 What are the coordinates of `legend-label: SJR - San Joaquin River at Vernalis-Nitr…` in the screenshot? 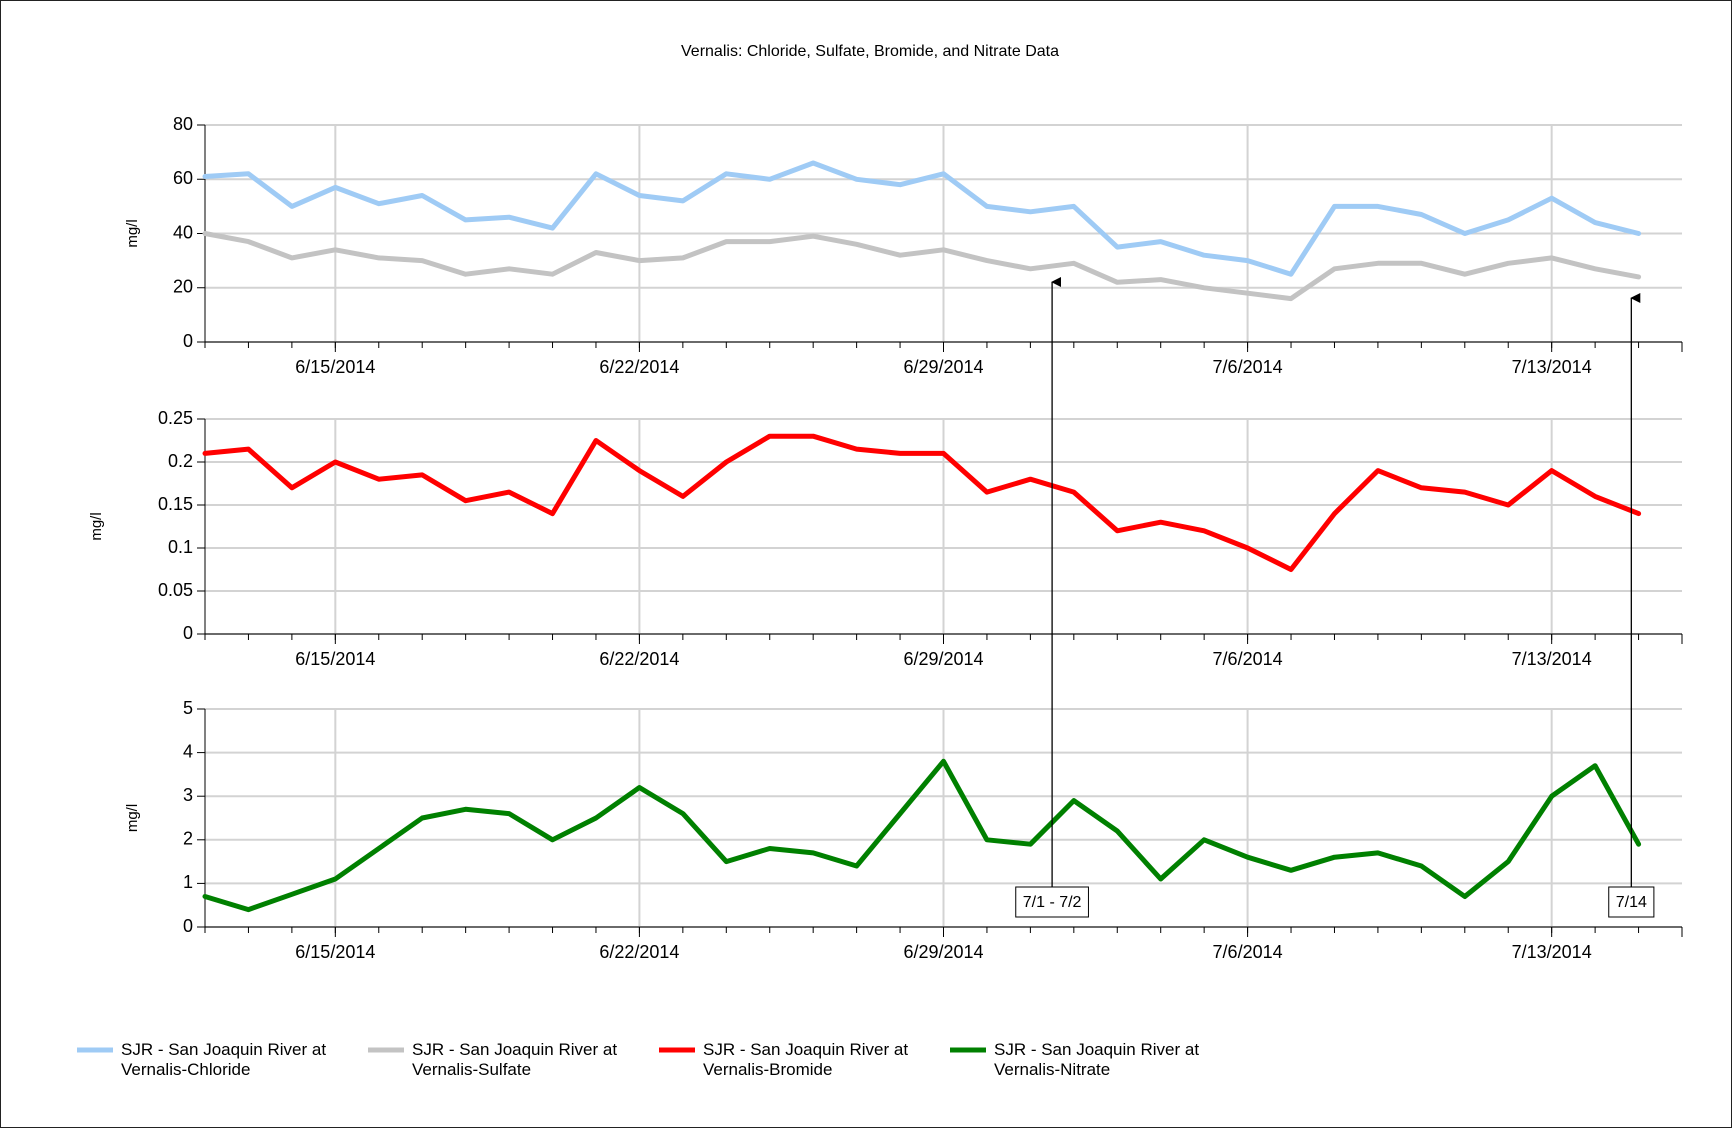 It's located at (1097, 1059).